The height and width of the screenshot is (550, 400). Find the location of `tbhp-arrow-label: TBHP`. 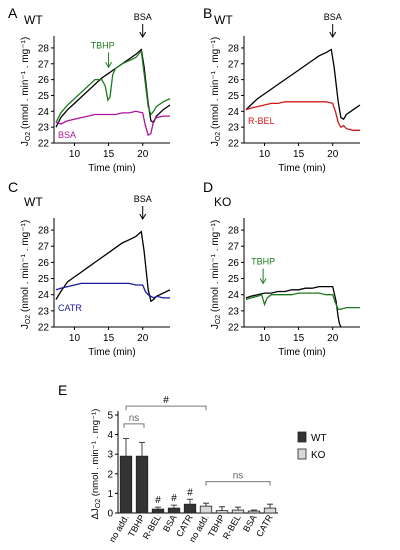

tbhp-arrow-label: TBHP is located at coordinates (103, 45).